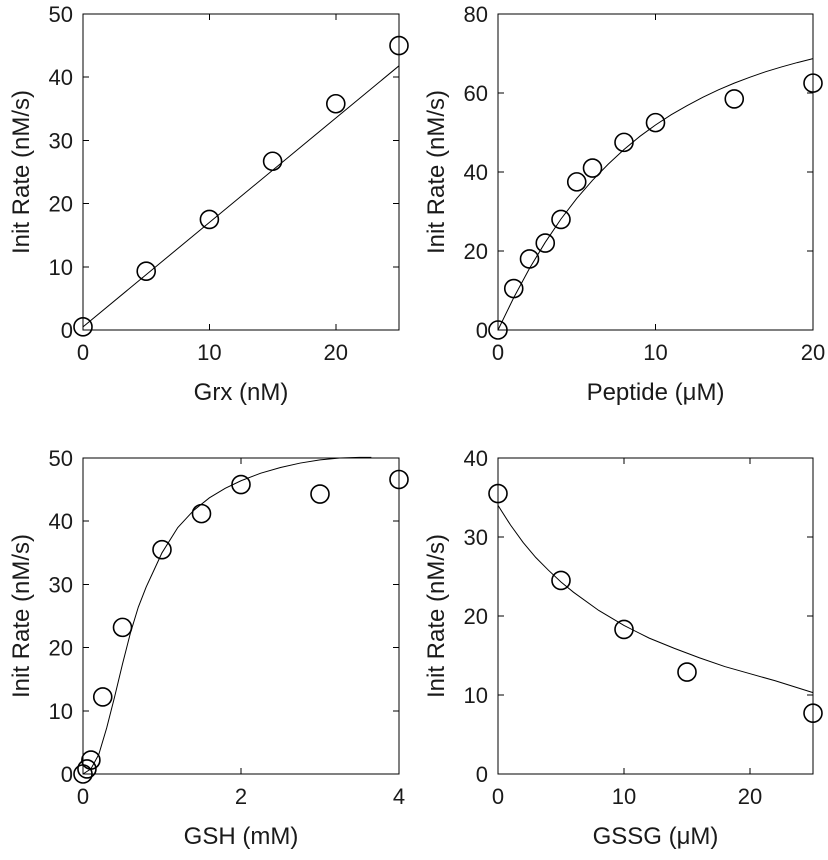 This screenshot has height=860, width=828. I want to click on x-axis-label: GSSG (μM), so click(656, 836).